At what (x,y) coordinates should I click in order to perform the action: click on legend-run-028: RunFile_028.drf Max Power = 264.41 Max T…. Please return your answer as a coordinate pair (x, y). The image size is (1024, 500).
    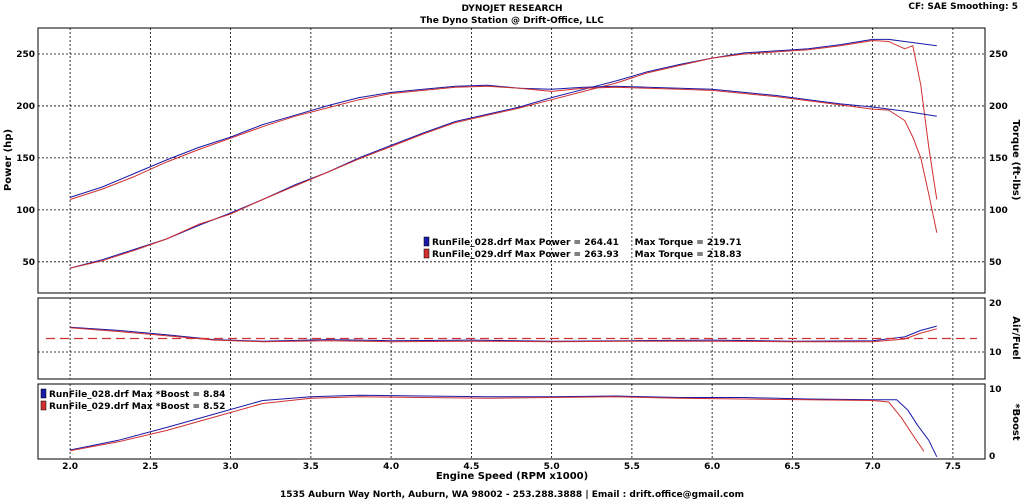
    Looking at the image, I should click on (587, 243).